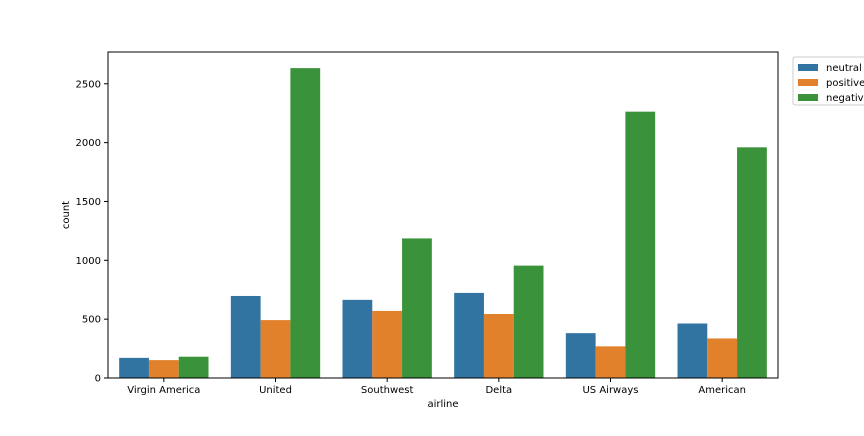 The height and width of the screenshot is (436, 864). I want to click on x-tick-label: American, so click(722, 390).